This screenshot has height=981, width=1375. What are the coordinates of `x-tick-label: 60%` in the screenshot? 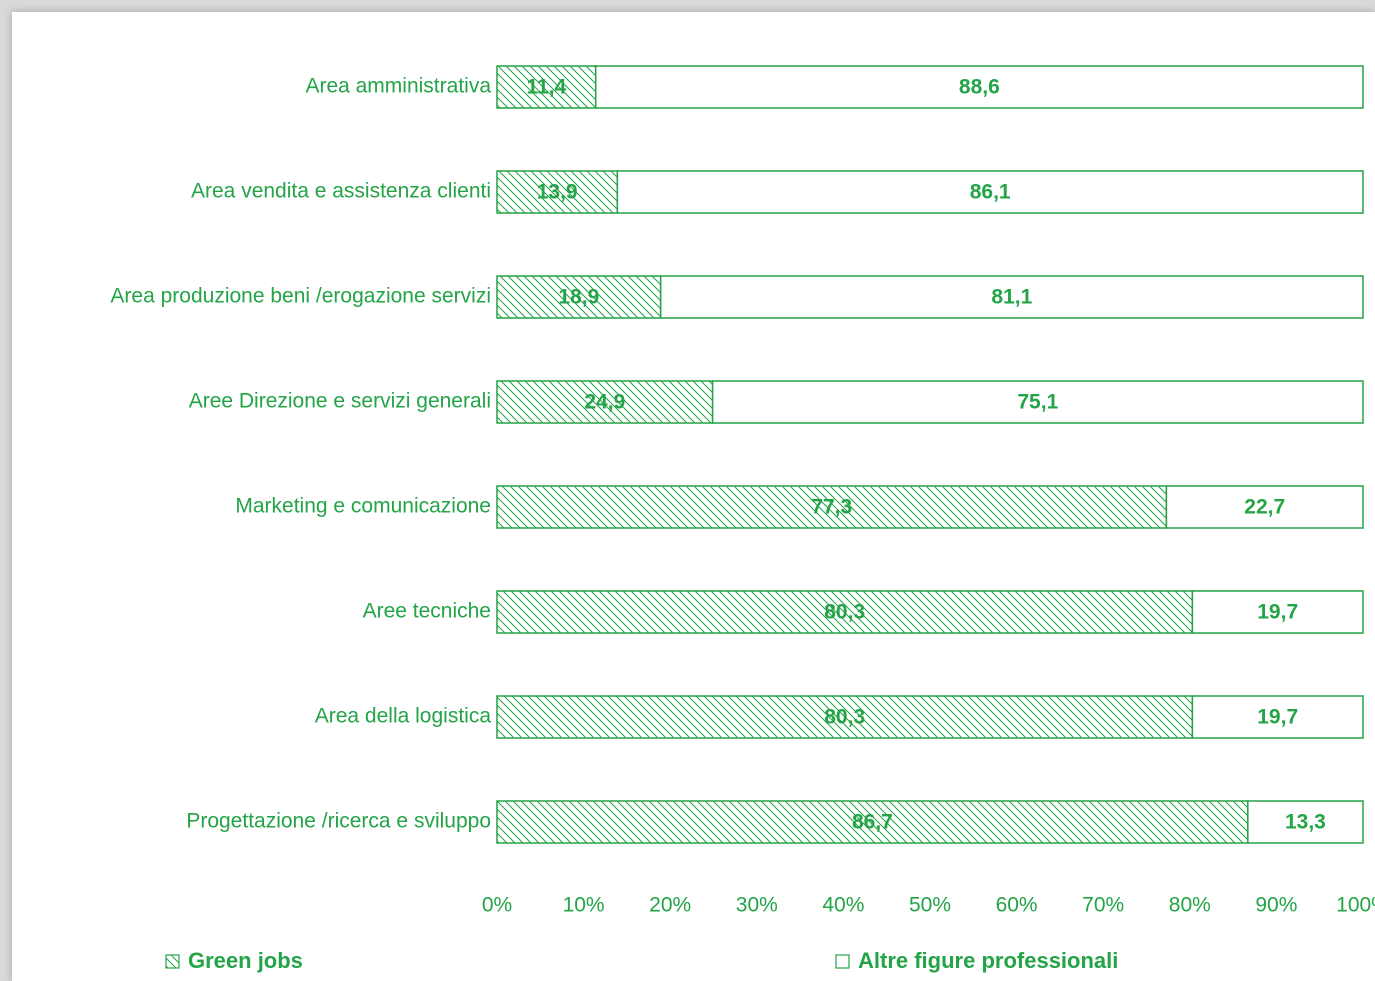 It's located at (1017, 905).